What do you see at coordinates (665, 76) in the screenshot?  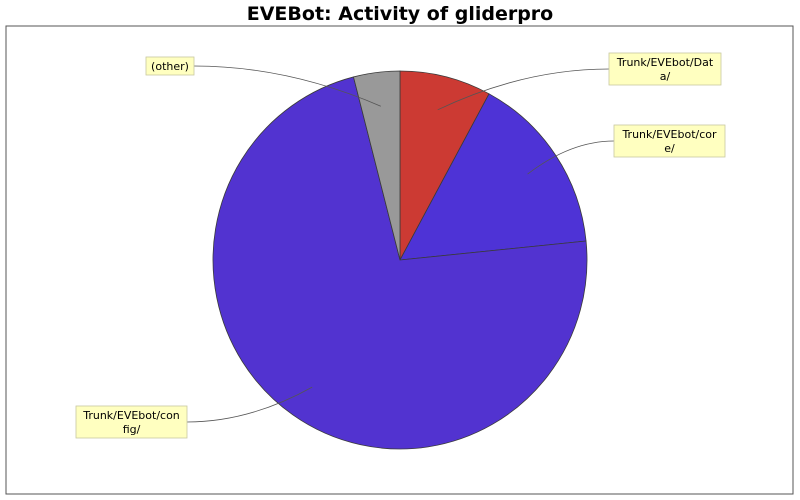 I see `slice-label-0-line-1: a/` at bounding box center [665, 76].